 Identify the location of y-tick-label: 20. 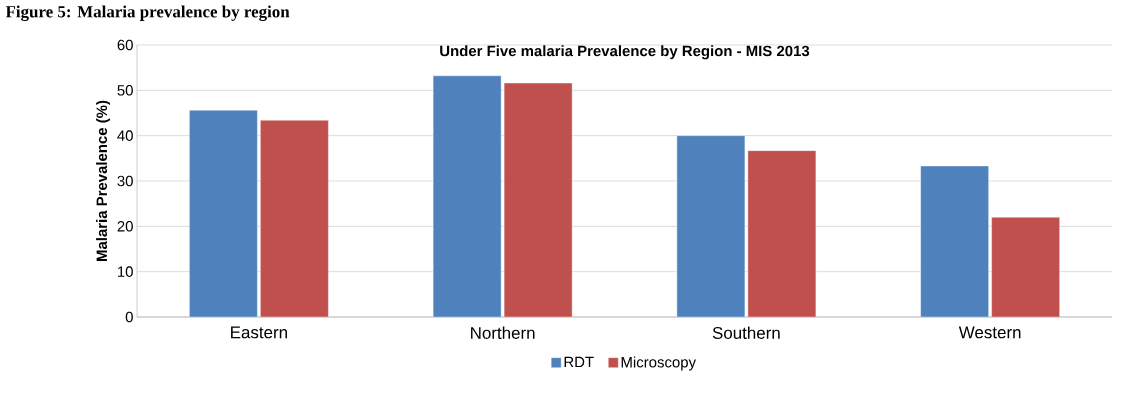
(125, 226).